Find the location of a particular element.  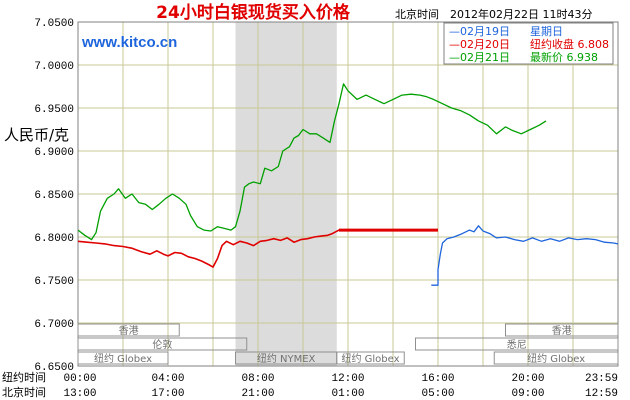

y-tick-label: 6.7500 is located at coordinates (54, 282).